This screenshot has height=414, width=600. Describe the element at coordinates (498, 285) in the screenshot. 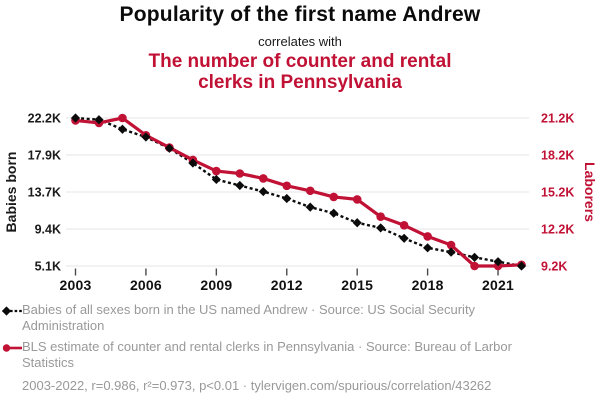

I see `x-axis-year-label: 2021` at that location.